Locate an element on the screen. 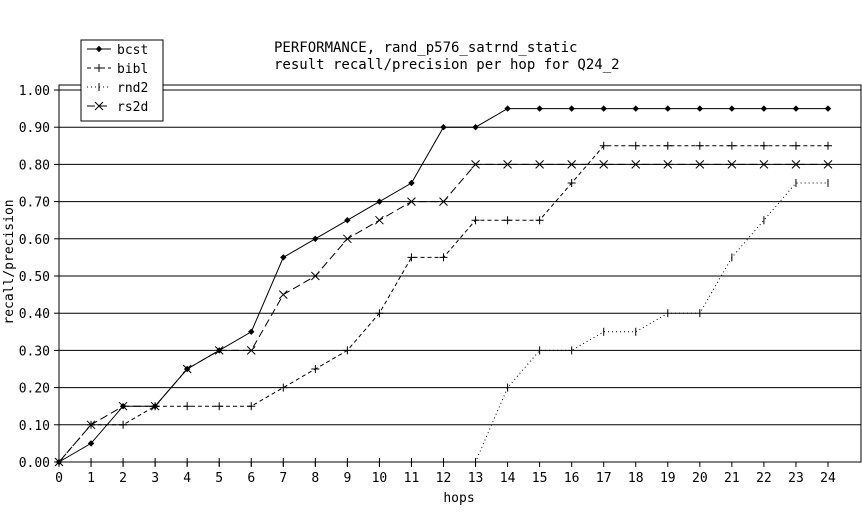  legend-item: bibl is located at coordinates (117, 69).